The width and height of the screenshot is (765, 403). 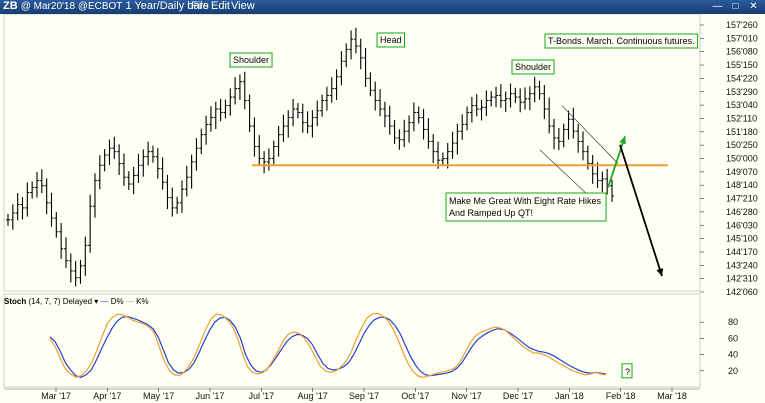 I want to click on d-legend: D%, so click(x=117, y=301).